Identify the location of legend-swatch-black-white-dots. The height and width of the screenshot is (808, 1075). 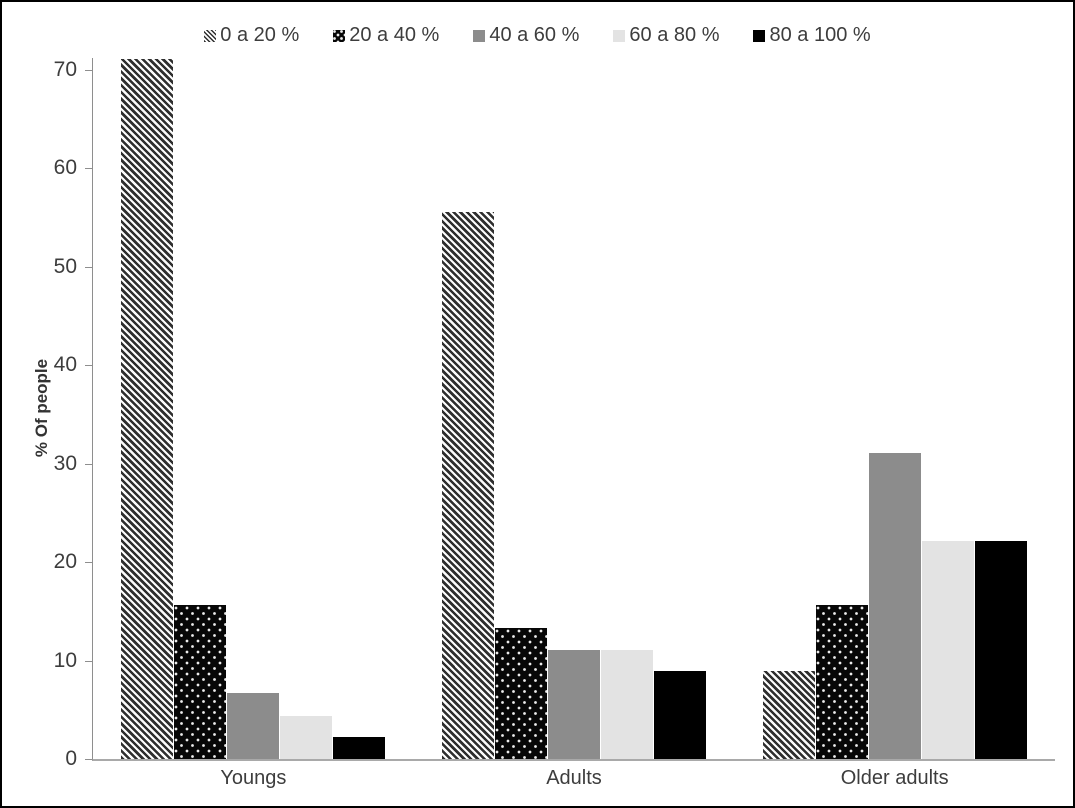
(339, 35).